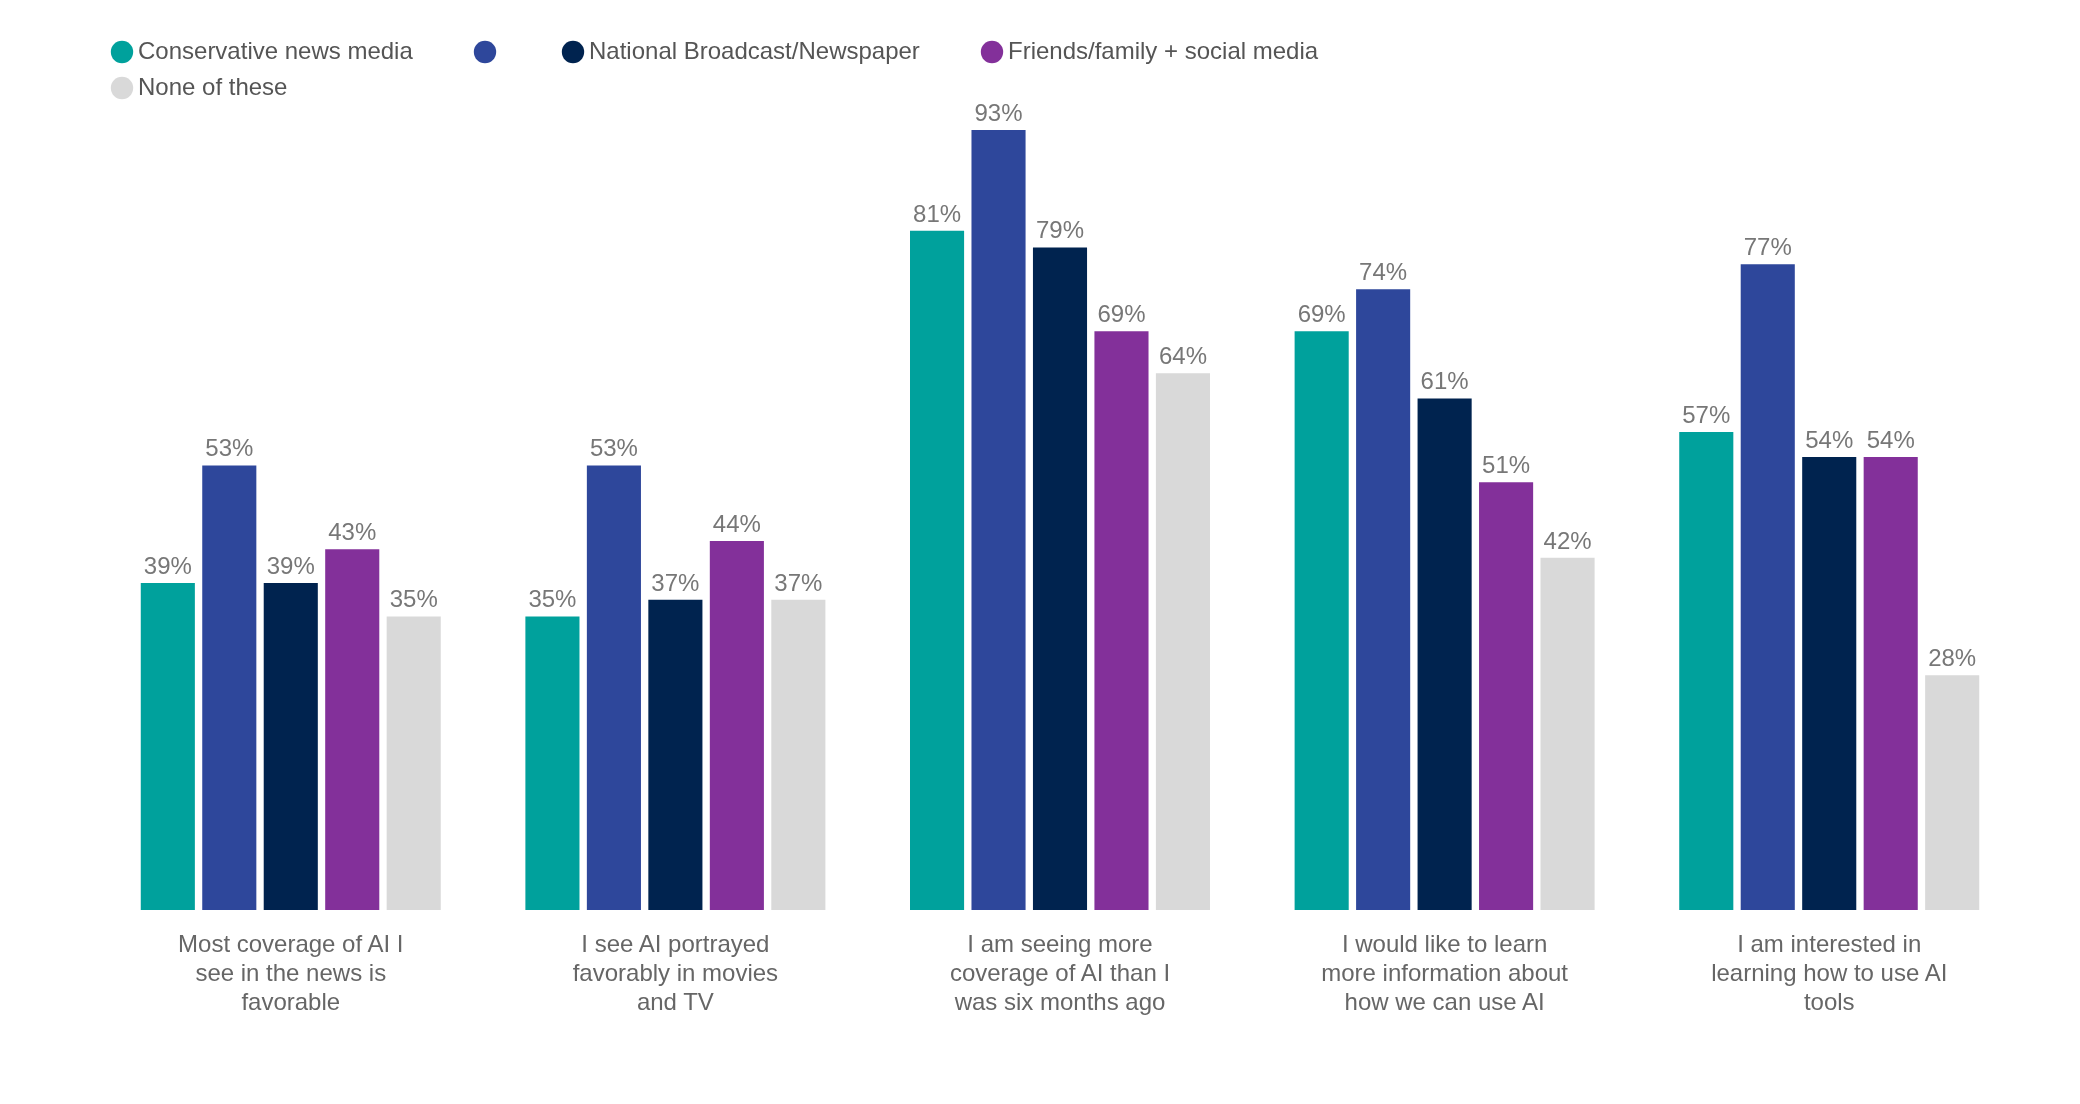 The height and width of the screenshot is (1104, 2080). Describe the element at coordinates (1767, 247) in the screenshot. I see `data-label: 77%` at that location.